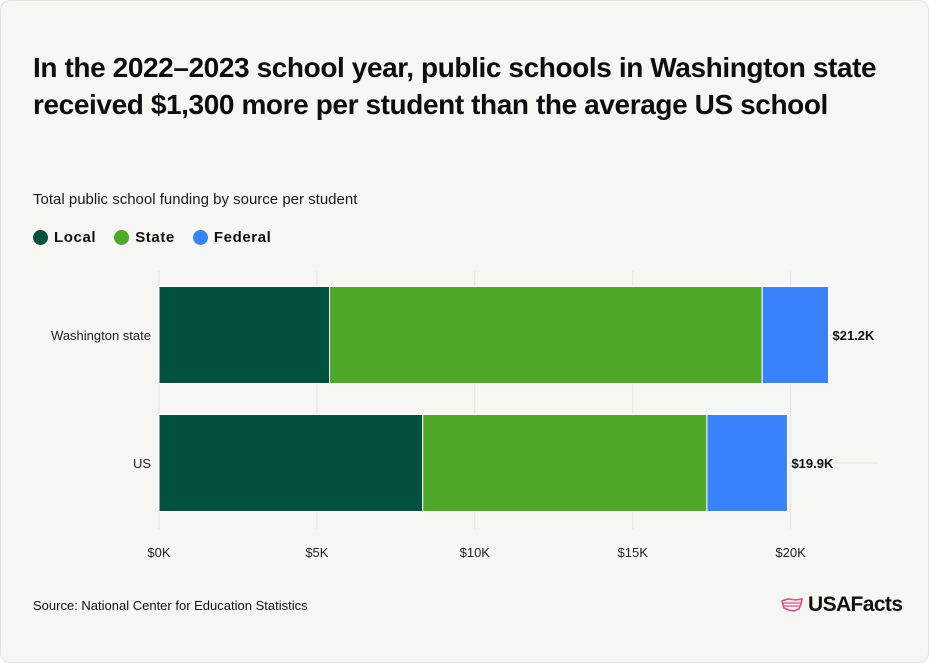 The image size is (929, 663). What do you see at coordinates (158, 552) in the screenshot?
I see `x-tick-label: $0K` at bounding box center [158, 552].